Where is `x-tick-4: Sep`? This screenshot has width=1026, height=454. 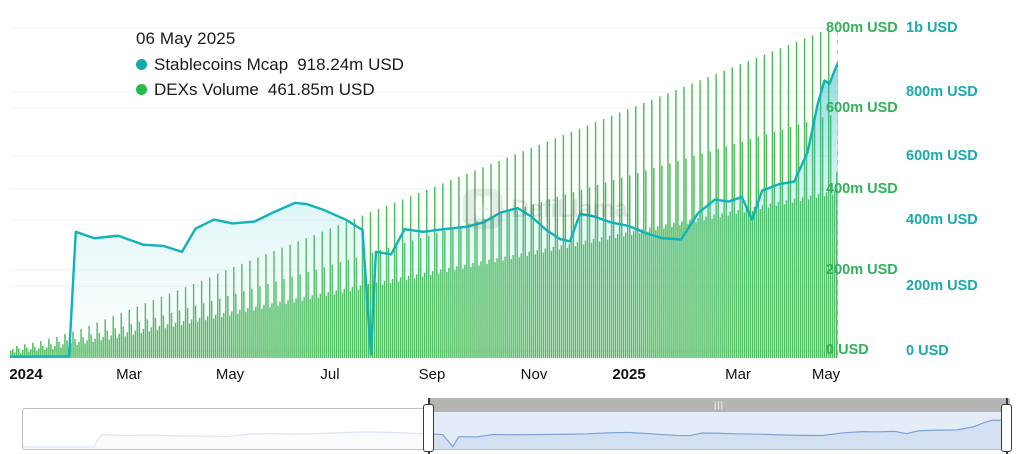
x-tick-4: Sep is located at coordinates (432, 374).